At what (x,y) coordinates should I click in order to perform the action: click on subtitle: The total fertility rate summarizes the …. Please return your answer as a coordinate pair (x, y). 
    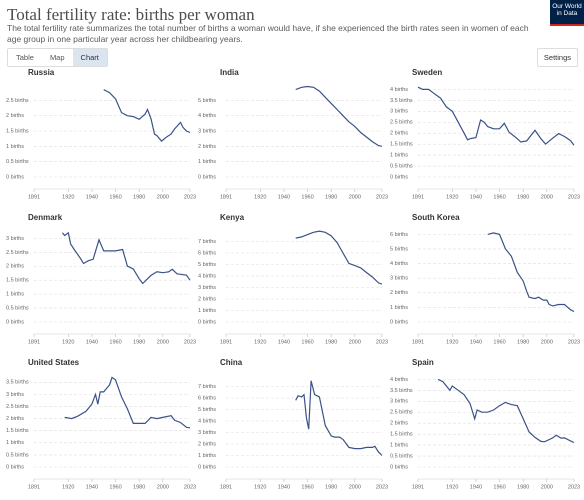
    Looking at the image, I should click on (268, 33).